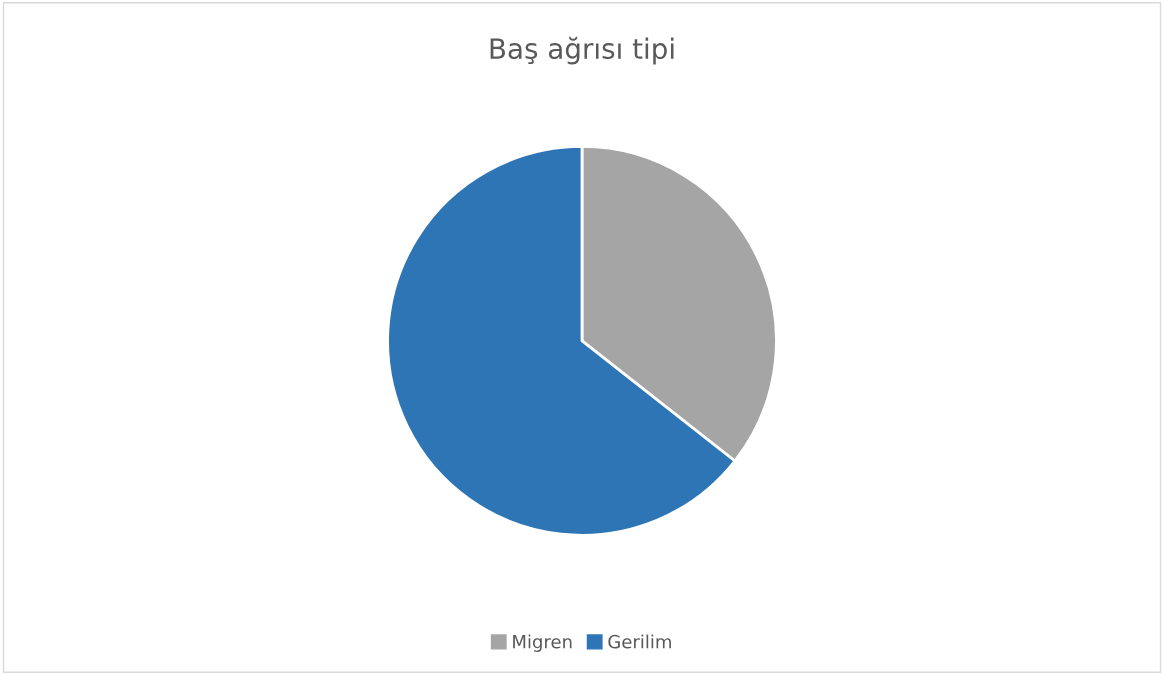 The width and height of the screenshot is (1164, 675). What do you see at coordinates (639, 641) in the screenshot?
I see `legend-label: Gerilim` at bounding box center [639, 641].